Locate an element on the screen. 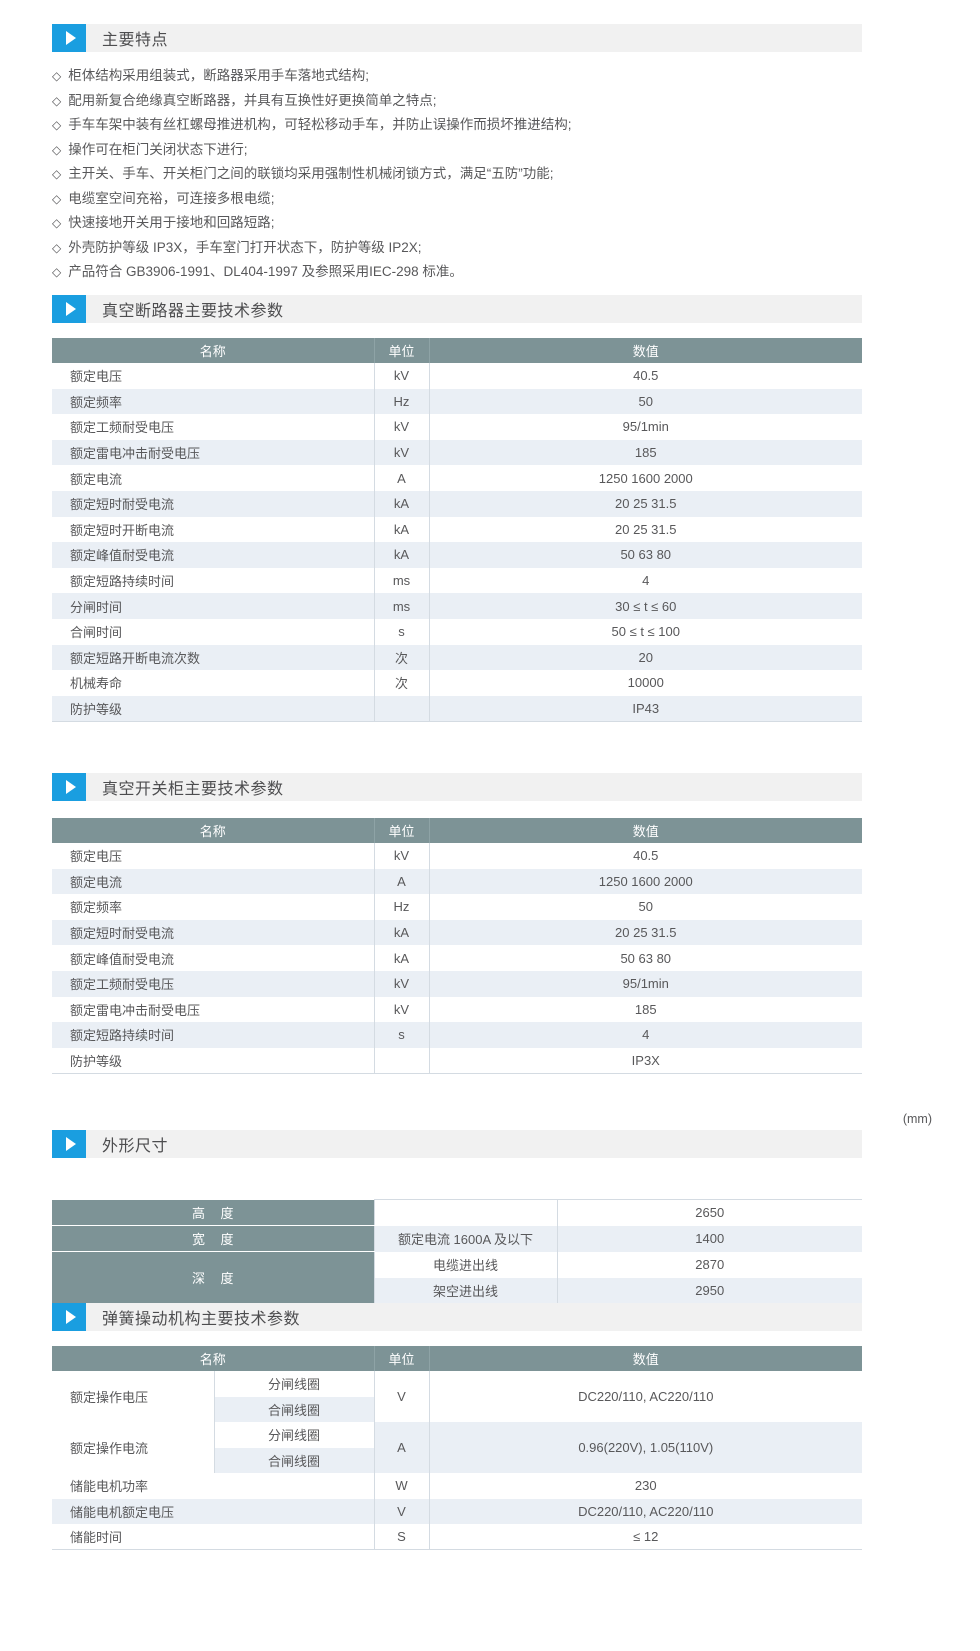  cell-name: 额定短时耐受电流 is located at coordinates (213, 932).